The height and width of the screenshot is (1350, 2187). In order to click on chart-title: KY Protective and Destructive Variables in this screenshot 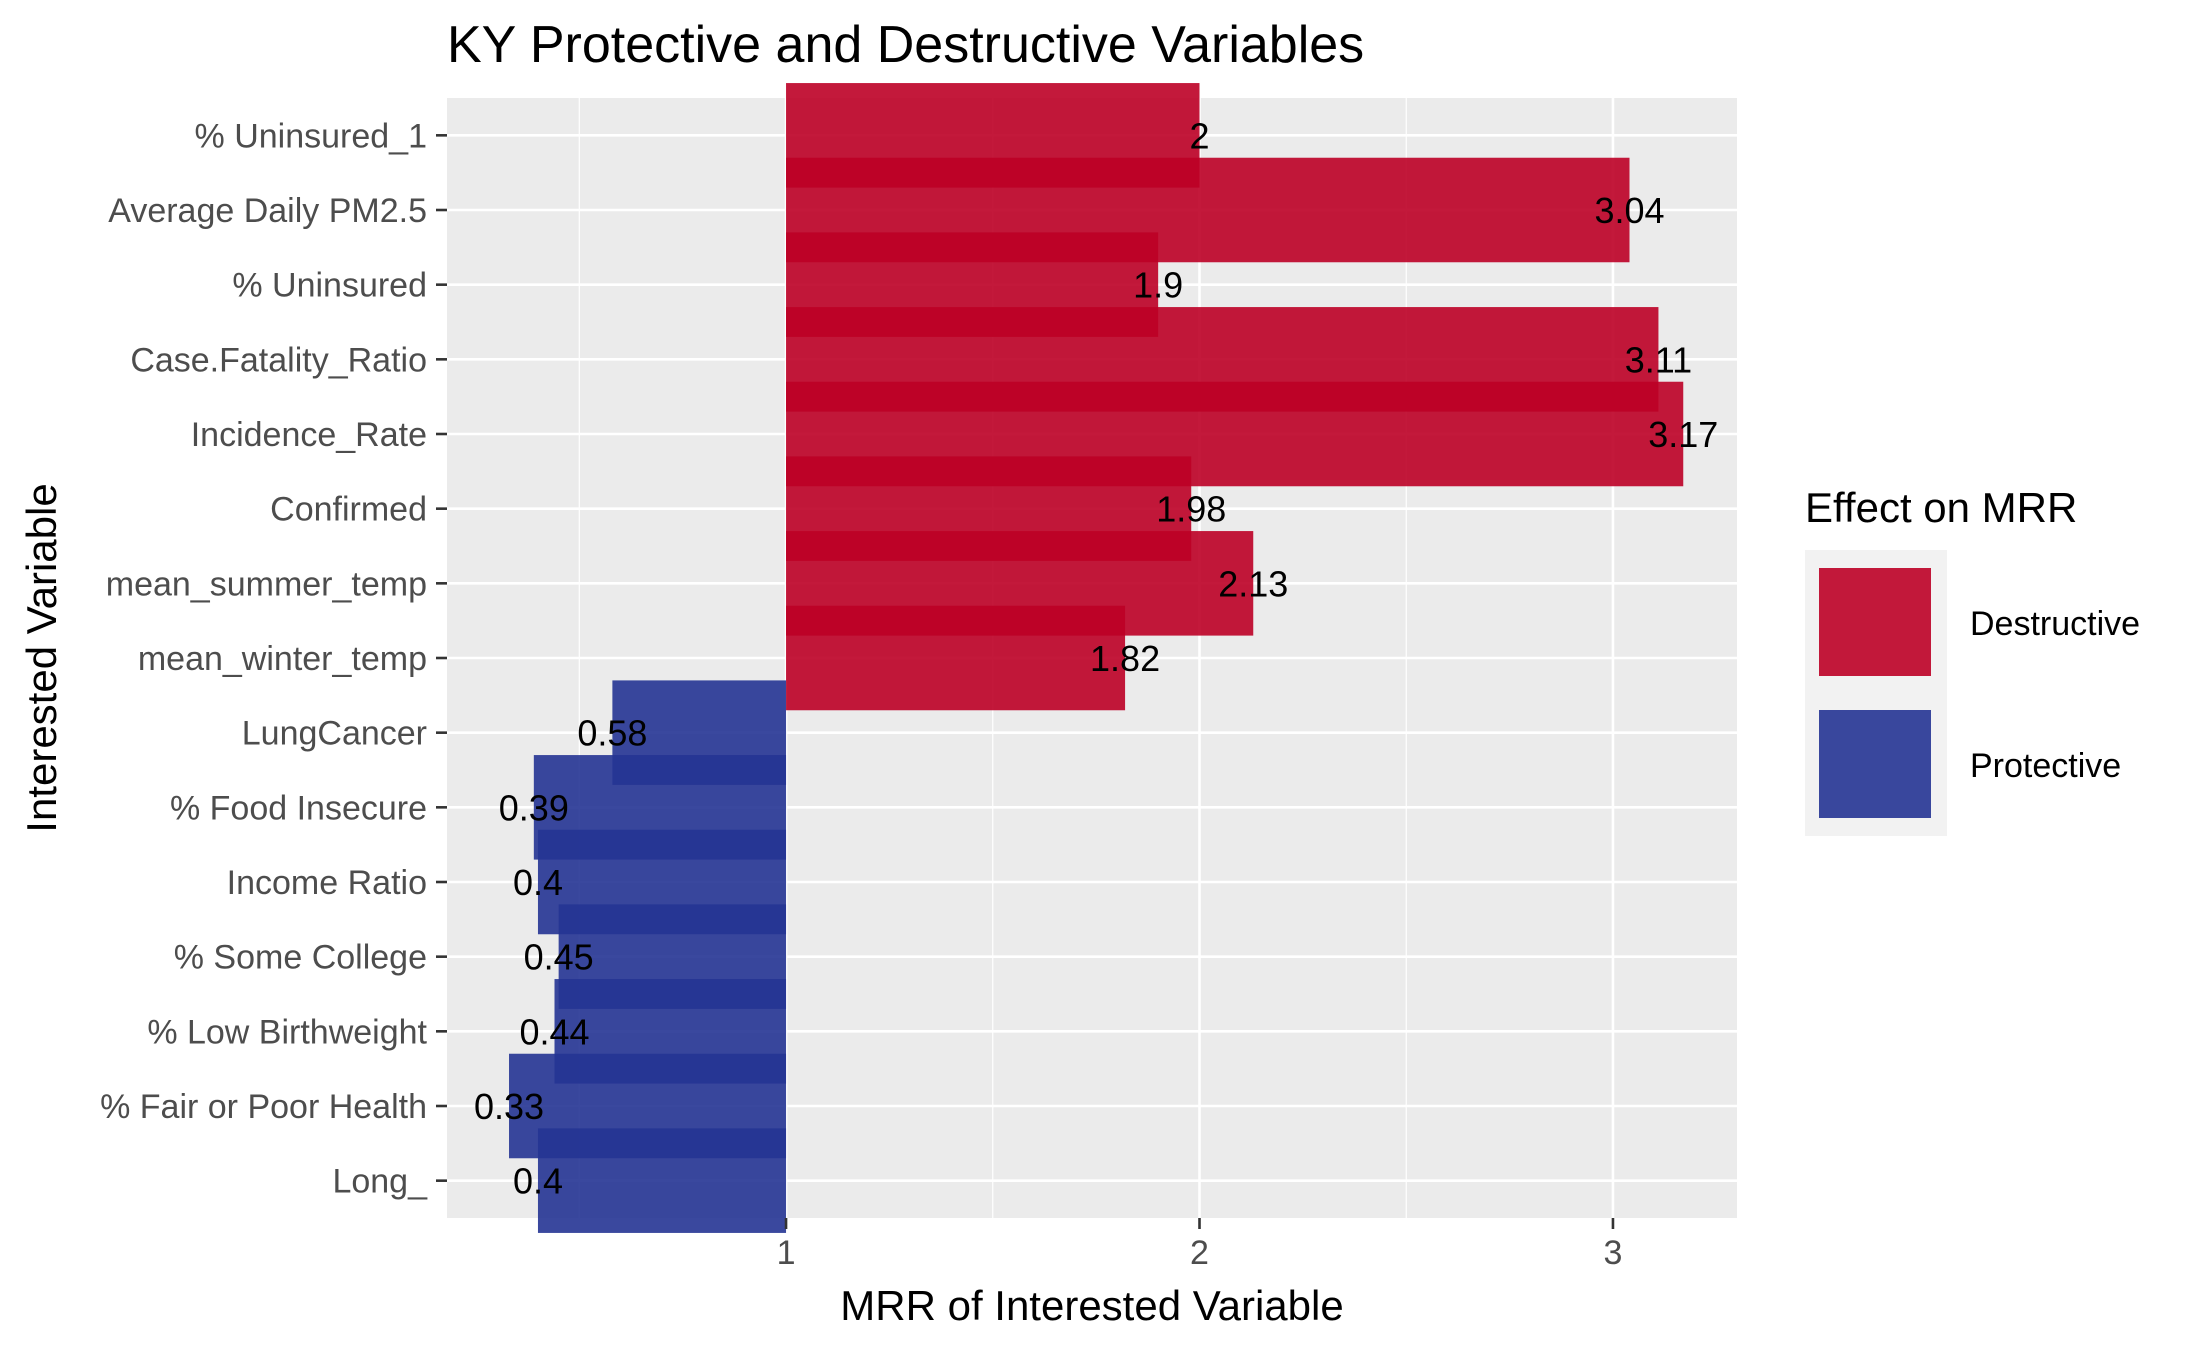, I will do `click(905, 45)`.